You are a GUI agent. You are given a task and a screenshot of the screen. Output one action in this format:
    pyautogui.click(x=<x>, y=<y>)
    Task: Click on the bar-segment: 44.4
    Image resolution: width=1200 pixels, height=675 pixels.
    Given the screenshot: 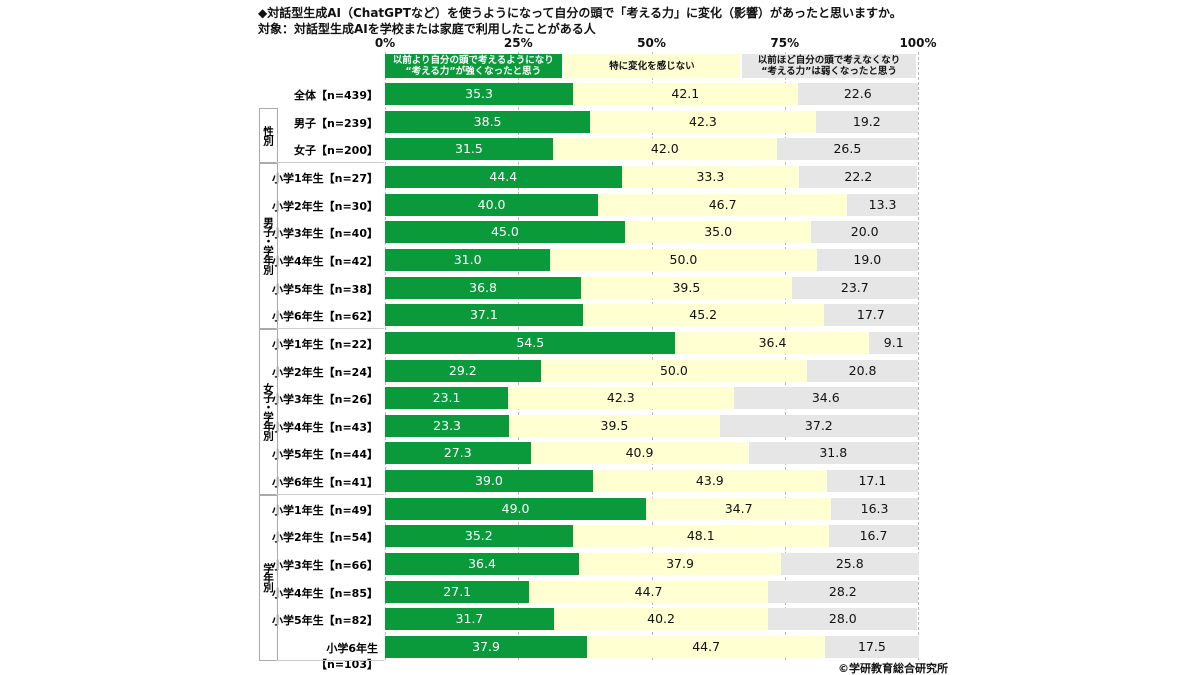 What is the action you would take?
    pyautogui.click(x=503, y=176)
    